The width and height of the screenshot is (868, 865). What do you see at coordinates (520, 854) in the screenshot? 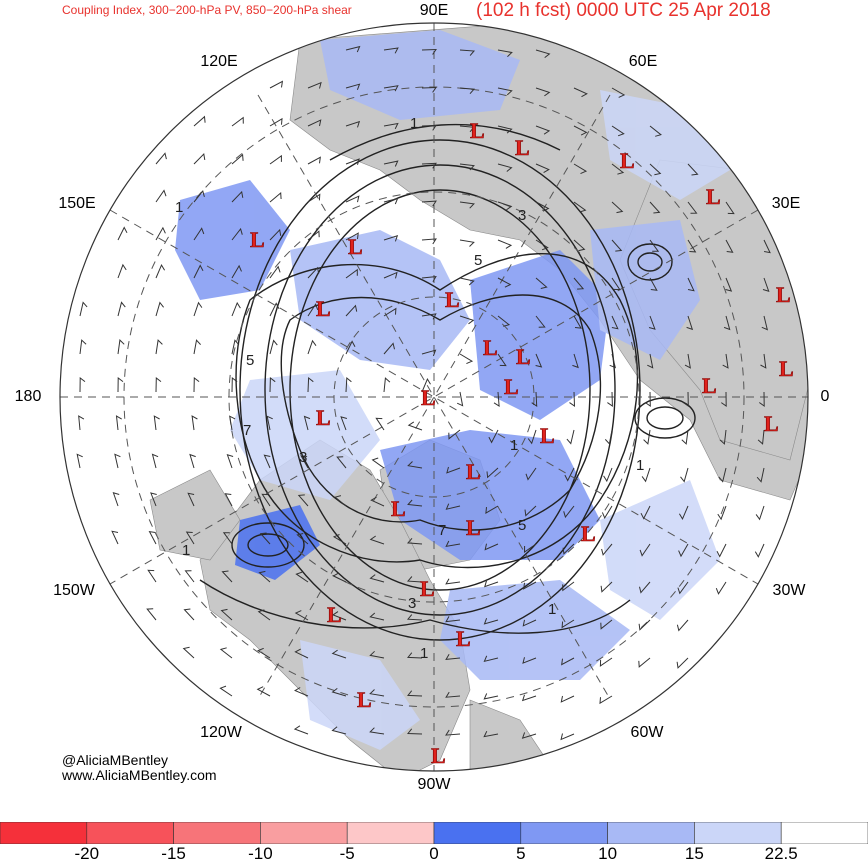
I see `colorbar-tick-label: 5` at bounding box center [520, 854].